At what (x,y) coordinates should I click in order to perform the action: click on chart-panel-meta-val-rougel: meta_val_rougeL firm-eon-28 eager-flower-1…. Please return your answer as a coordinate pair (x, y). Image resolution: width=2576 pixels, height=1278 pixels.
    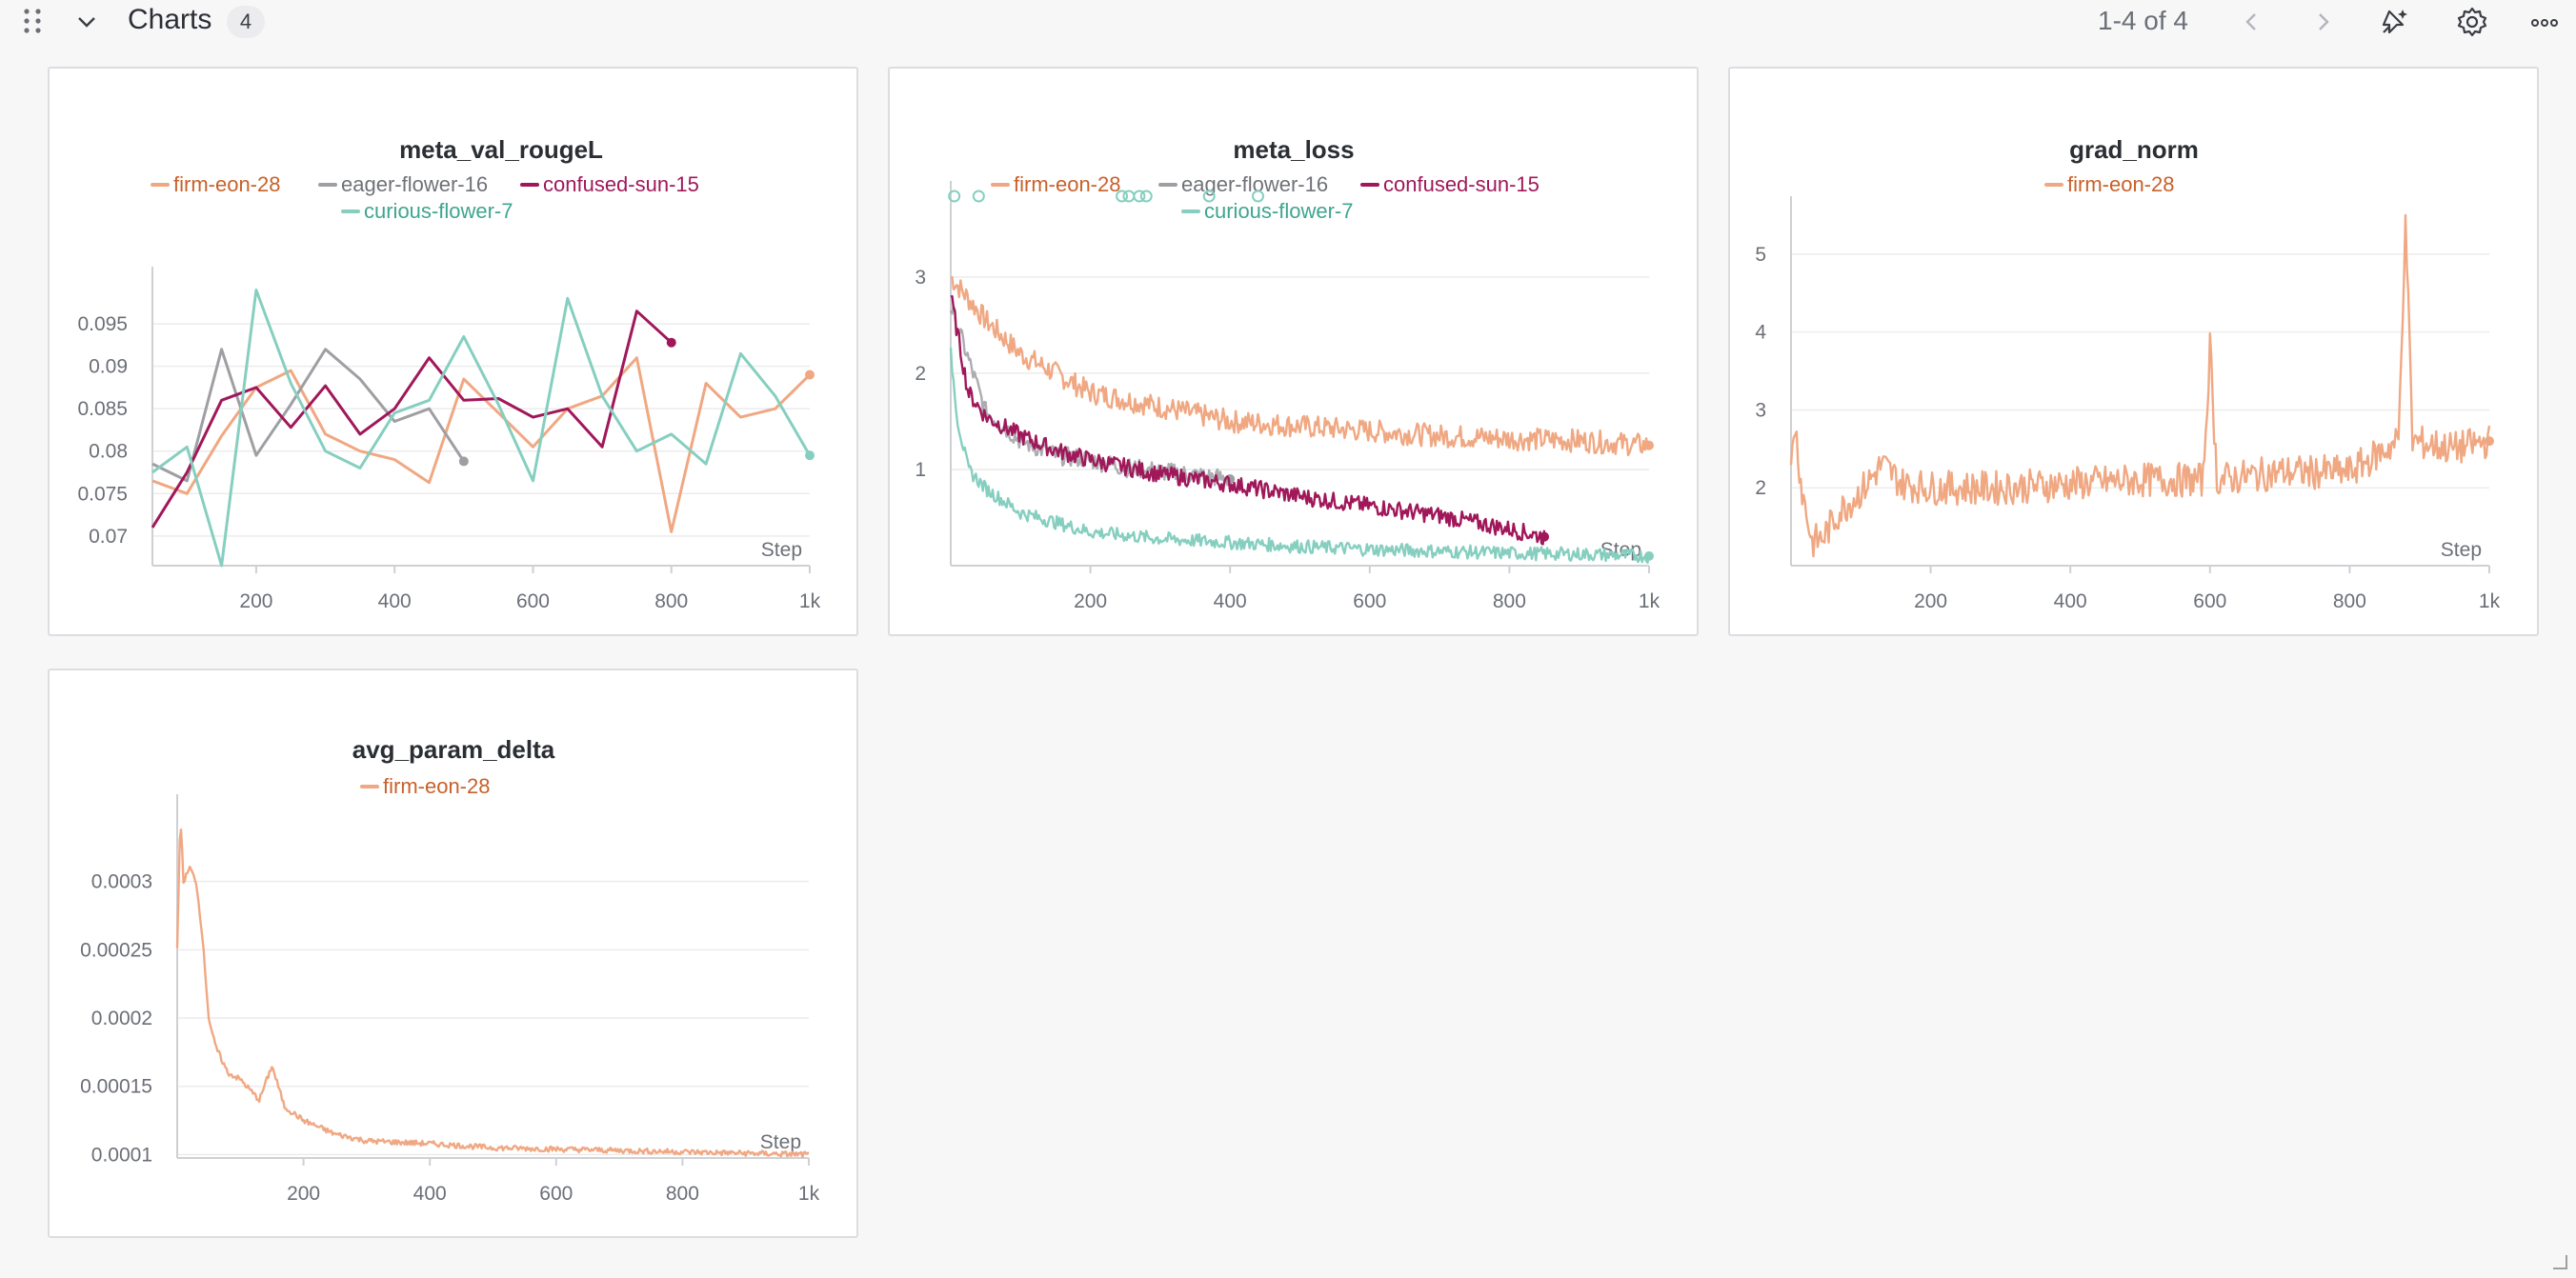
    Looking at the image, I should click on (453, 352).